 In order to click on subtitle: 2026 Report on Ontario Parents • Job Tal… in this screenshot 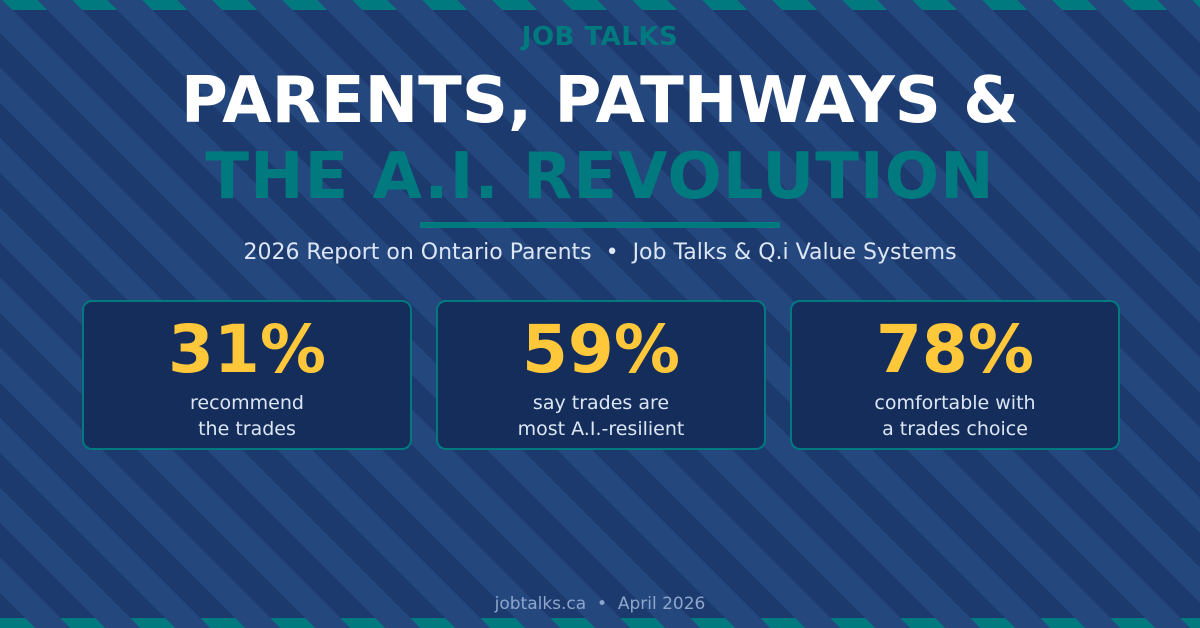, I will do `click(600, 252)`.